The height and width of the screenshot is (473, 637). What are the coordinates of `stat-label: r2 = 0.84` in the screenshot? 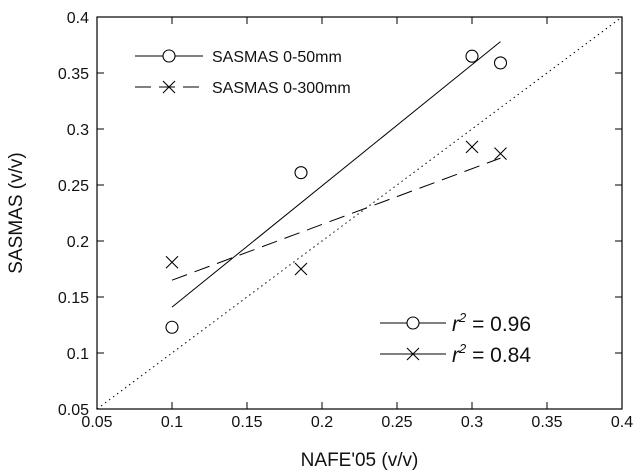 It's located at (491, 354).